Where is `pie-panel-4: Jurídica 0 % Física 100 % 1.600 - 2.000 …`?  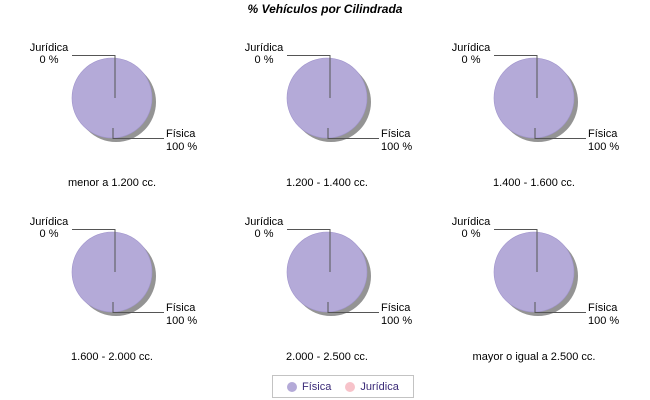 pie-panel-4: Jurídica 0 % Física 100 % 1.600 - 2.000 … is located at coordinates (112, 292).